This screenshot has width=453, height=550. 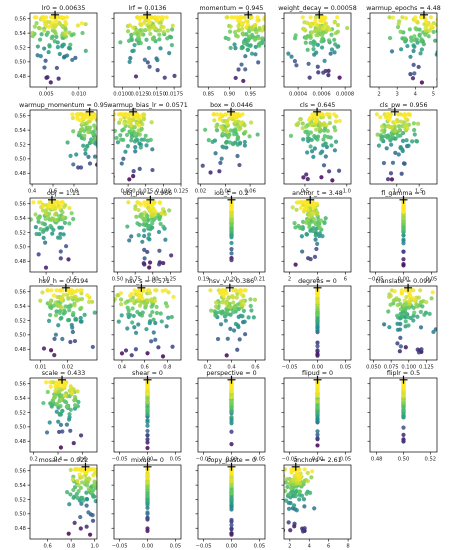 I want to click on panel: box = 0.0446 0.02 0.04 0.06, so click(x=230, y=148).